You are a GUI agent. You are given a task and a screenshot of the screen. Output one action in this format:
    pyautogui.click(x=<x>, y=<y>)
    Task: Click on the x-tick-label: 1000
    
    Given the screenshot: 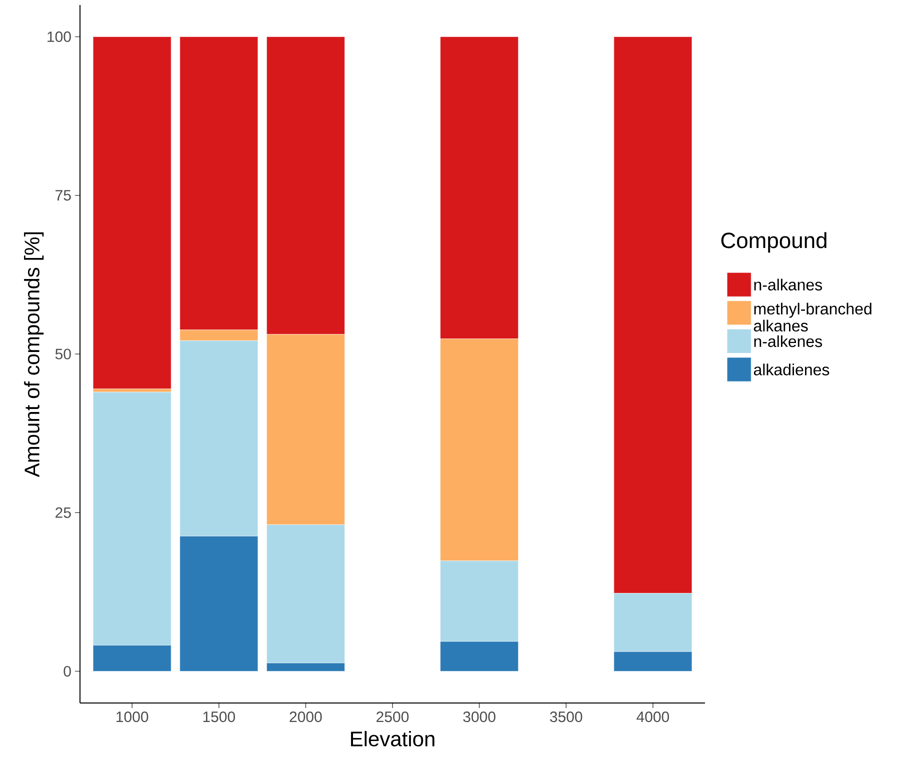 What is the action you would take?
    pyautogui.click(x=132, y=717)
    